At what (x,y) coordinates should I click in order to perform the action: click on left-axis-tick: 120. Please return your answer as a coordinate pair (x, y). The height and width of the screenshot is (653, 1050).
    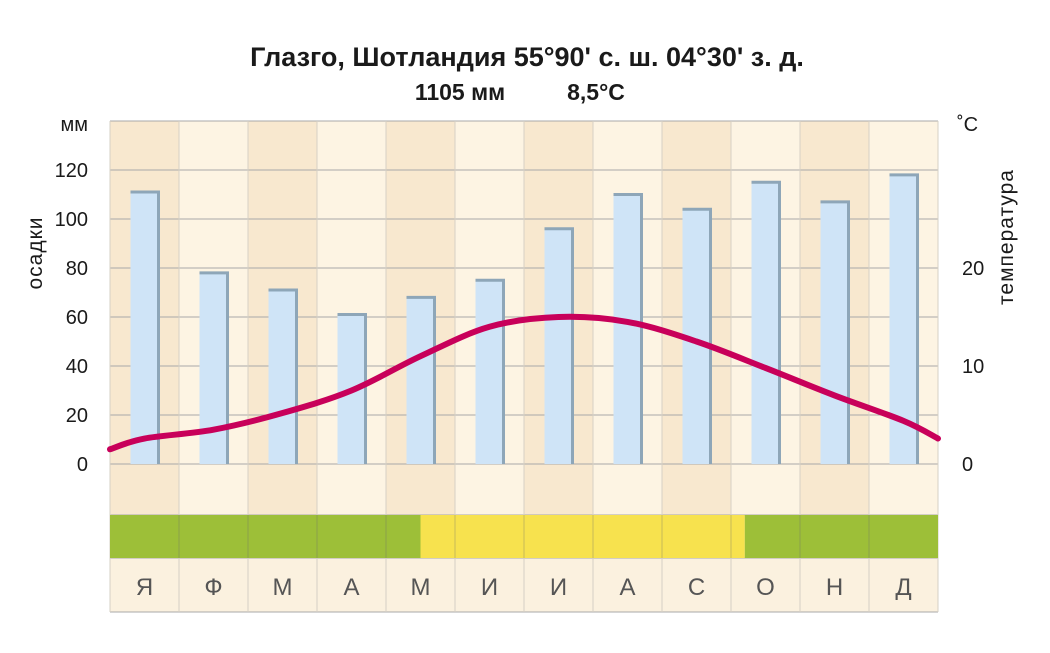
    Looking at the image, I should click on (71, 171).